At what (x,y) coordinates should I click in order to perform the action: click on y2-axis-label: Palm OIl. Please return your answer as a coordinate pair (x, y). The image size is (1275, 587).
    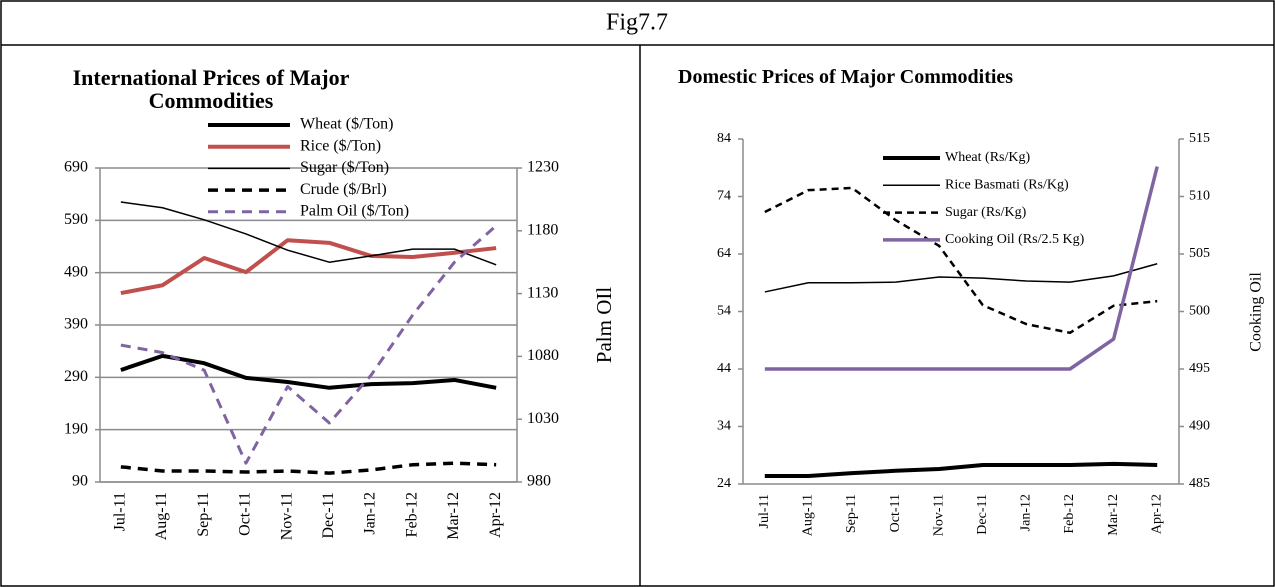
    Looking at the image, I should click on (604, 325).